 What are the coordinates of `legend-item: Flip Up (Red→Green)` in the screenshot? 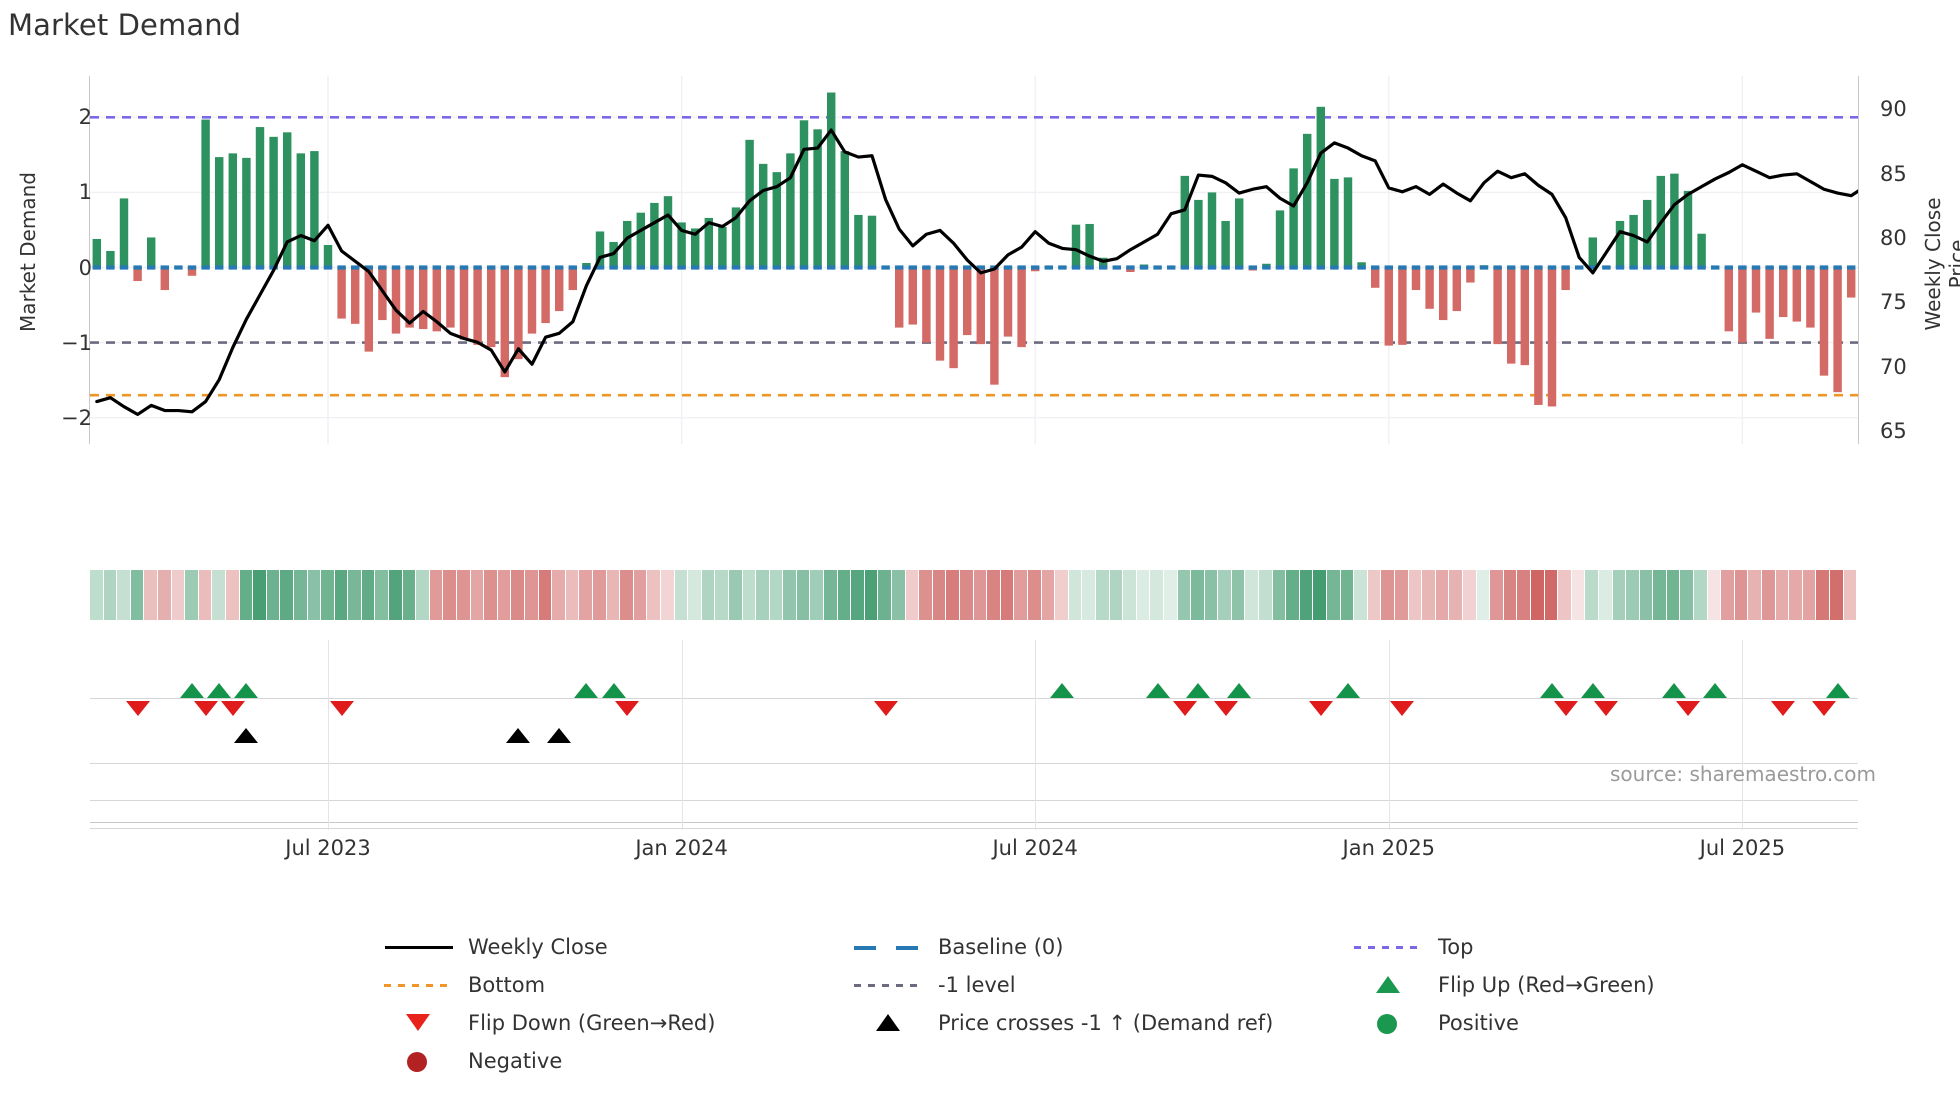 It's located at (1515, 985).